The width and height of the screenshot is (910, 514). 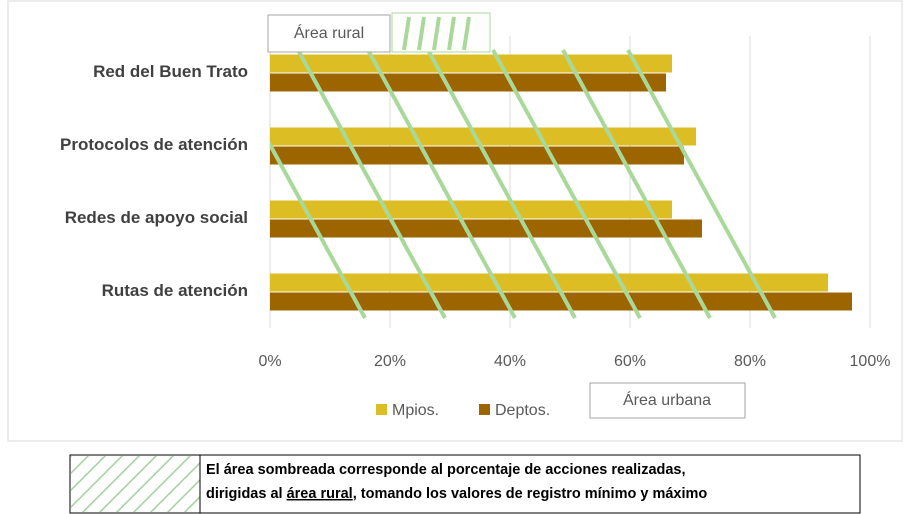 I want to click on x-tick-label: 60%, so click(x=630, y=361).